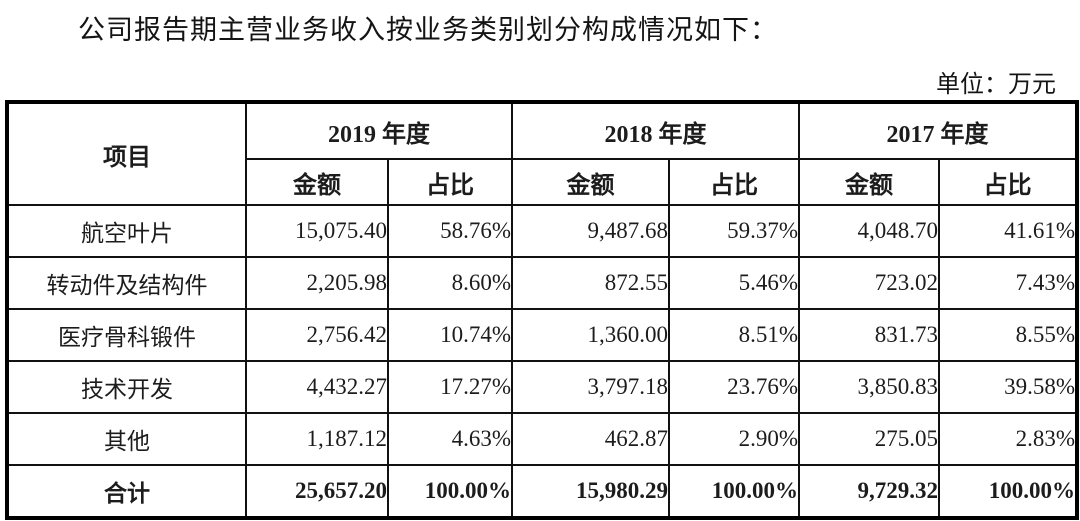 Image resolution: width=1080 pixels, height=521 pixels. I want to click on row-item-label: 航空叶片, so click(126, 231).